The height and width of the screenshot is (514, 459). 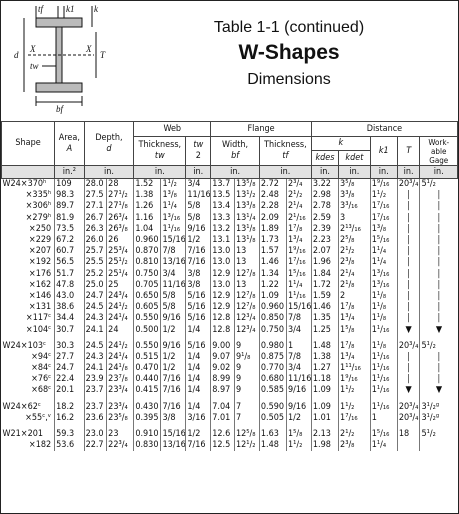 I want to click on table-cell: 1.26, so click(x=147, y=207).